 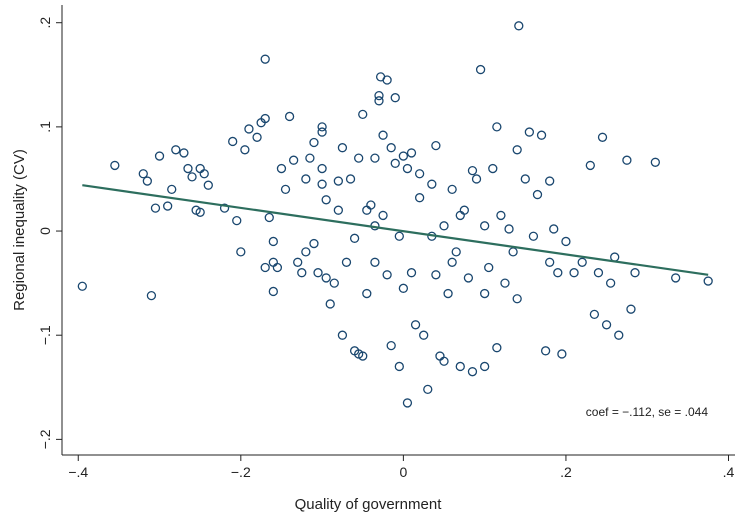 I want to click on x-tick-label: 0, so click(x=403, y=472).